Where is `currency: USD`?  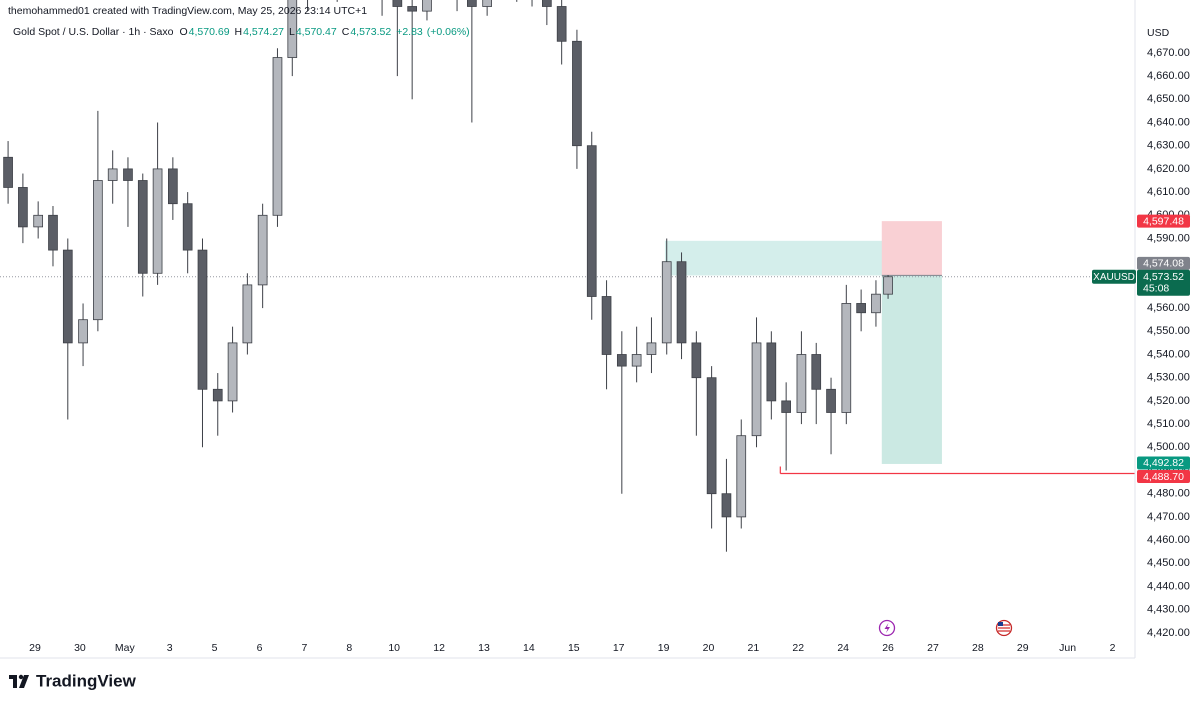 currency: USD is located at coordinates (1158, 33).